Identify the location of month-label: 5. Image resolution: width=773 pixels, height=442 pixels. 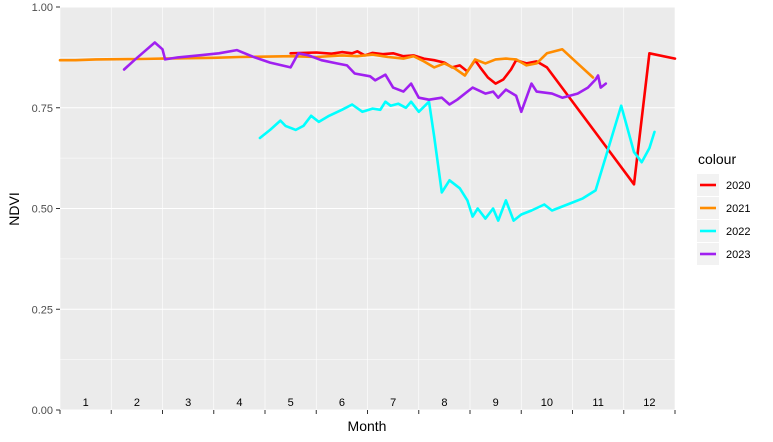
(291, 403).